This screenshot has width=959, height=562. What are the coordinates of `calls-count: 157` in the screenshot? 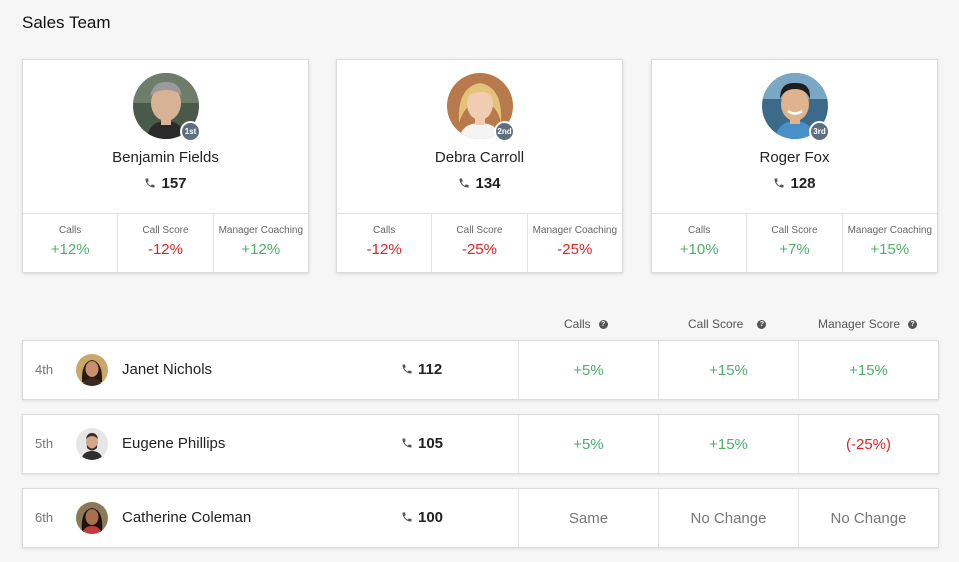 It's located at (174, 183).